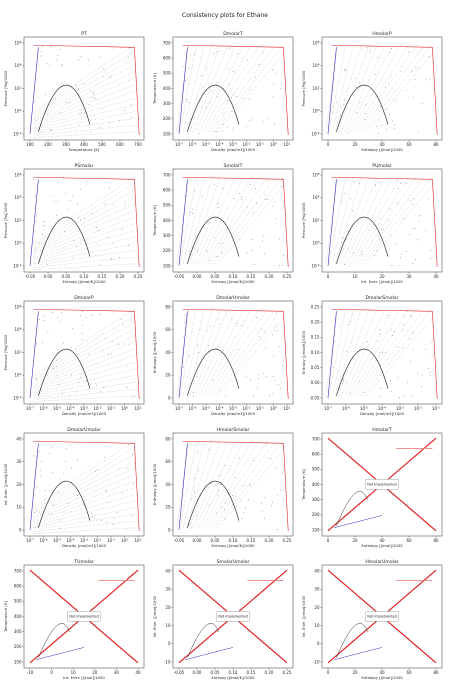 The width and height of the screenshot is (450, 690). What do you see at coordinates (30, 144) in the screenshot?
I see `x-tick-label: 100` at bounding box center [30, 144].